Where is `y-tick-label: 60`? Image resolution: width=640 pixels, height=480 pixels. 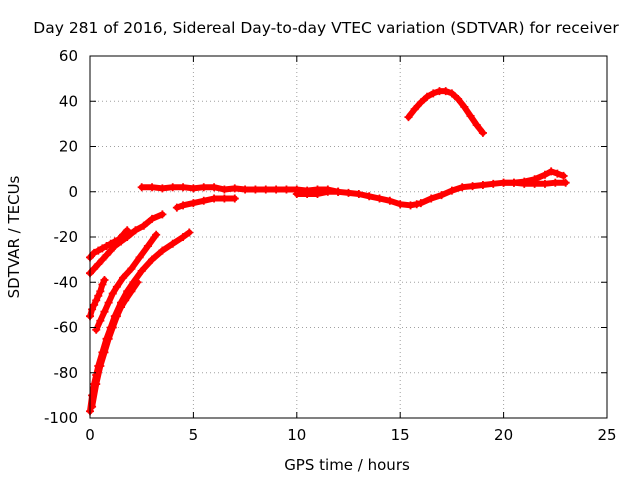
y-tick-label: 60 is located at coordinates (68, 56).